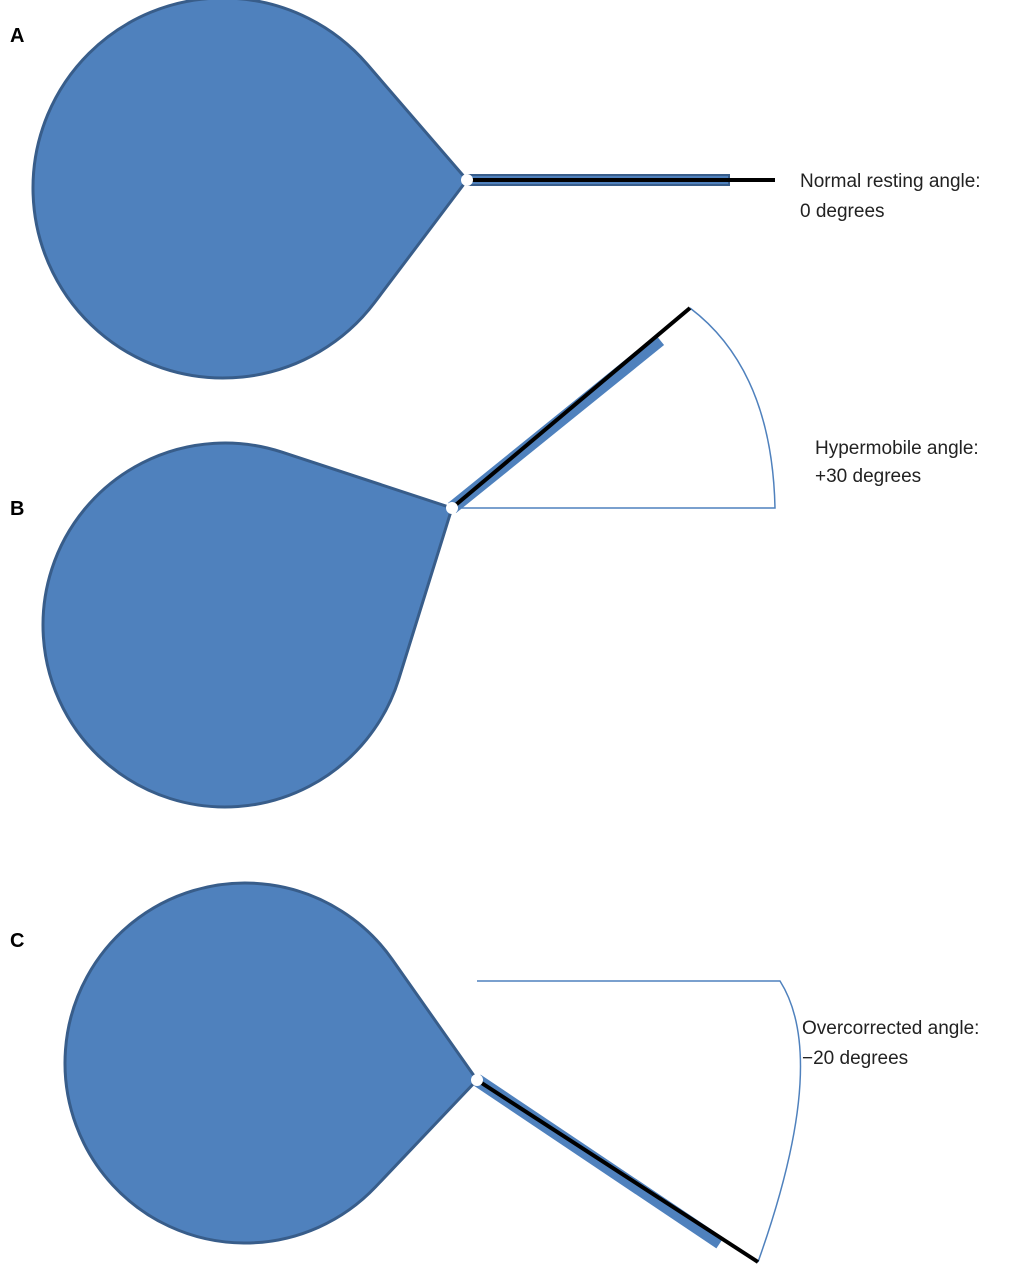  What do you see at coordinates (890, 1028) in the screenshot?
I see `caption: Overcorrected angle:` at bounding box center [890, 1028].